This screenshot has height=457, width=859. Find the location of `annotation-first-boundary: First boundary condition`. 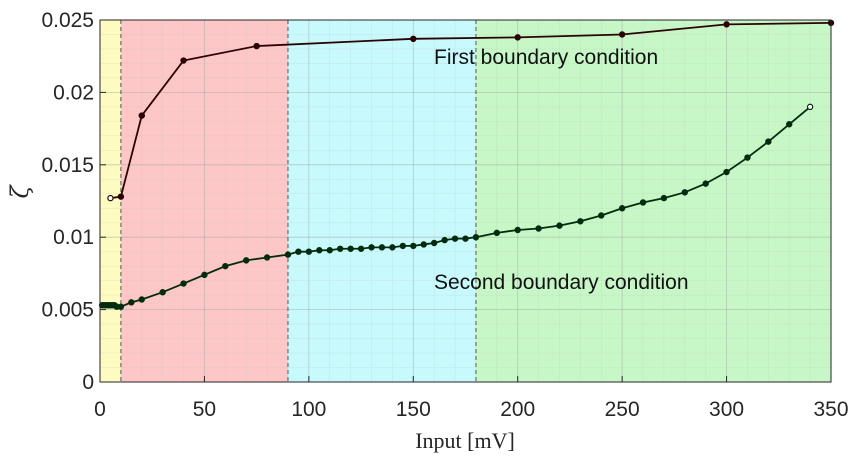

annotation-first-boundary: First boundary condition is located at coordinates (546, 57).